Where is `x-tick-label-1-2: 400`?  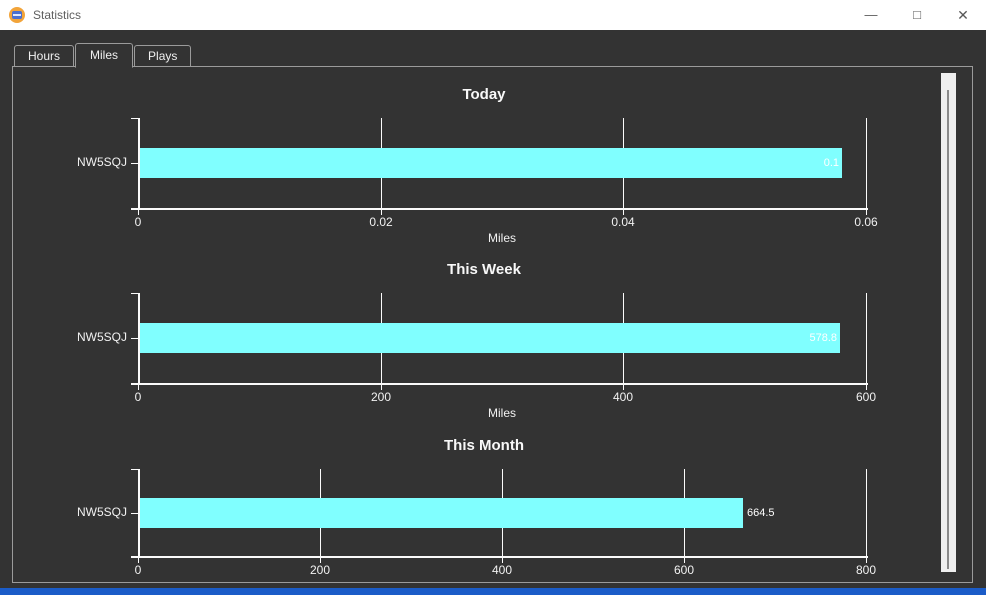
x-tick-label-1-2: 400 is located at coordinates (623, 397).